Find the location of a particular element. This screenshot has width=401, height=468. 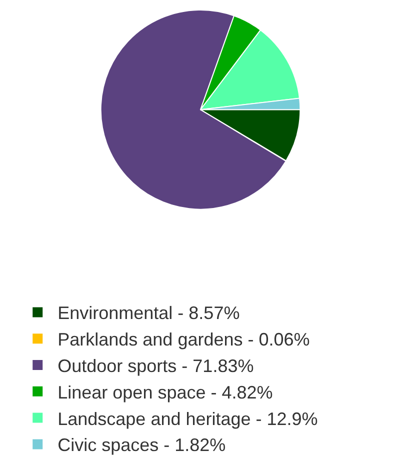

legend-label: Linear open space - 4.82% is located at coordinates (165, 392).